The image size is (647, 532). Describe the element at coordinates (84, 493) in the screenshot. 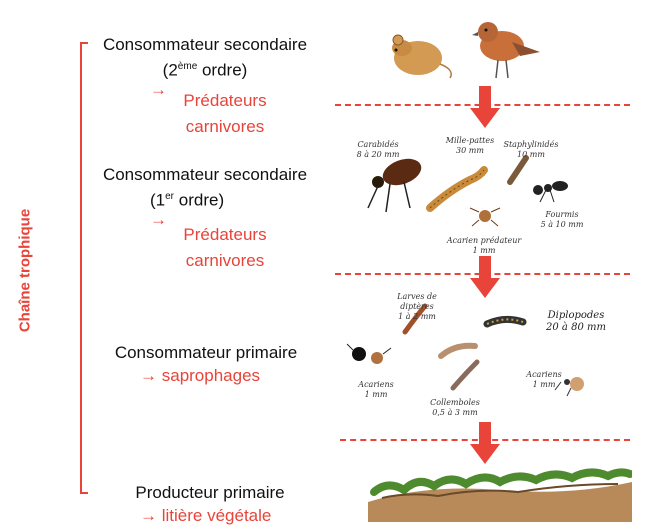

I see `chain-bracket-bottom` at that location.